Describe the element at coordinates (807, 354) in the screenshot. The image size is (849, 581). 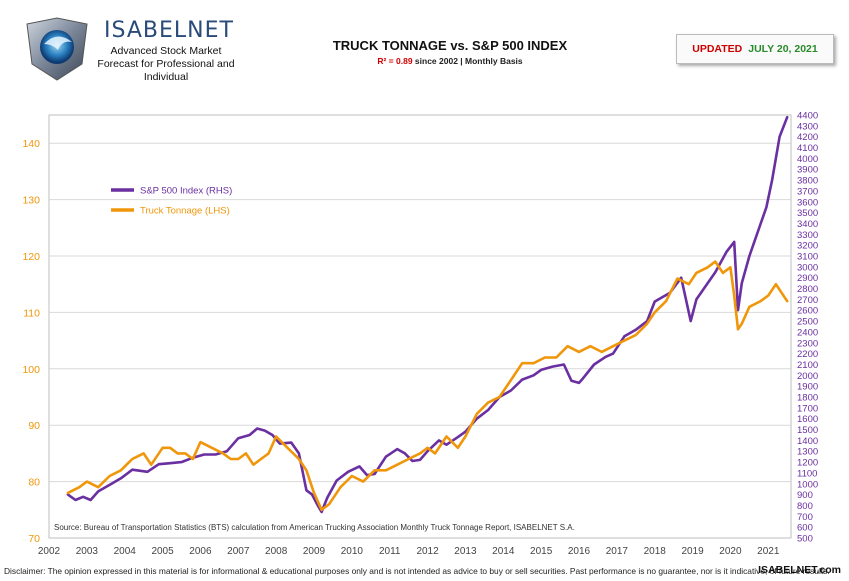
I see `right-axis-tick-label: 2200` at that location.